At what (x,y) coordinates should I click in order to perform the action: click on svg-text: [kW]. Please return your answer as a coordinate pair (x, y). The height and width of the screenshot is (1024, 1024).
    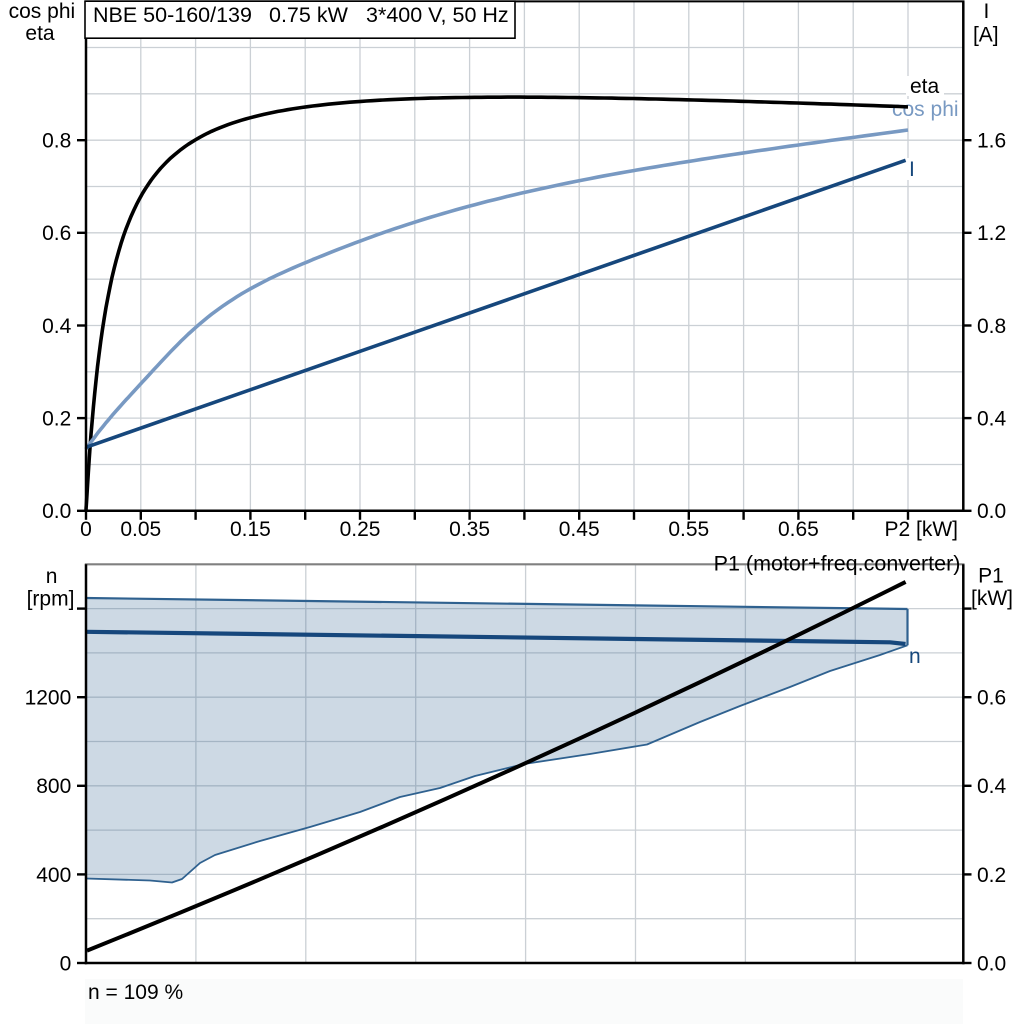
    Looking at the image, I should click on (992, 598).